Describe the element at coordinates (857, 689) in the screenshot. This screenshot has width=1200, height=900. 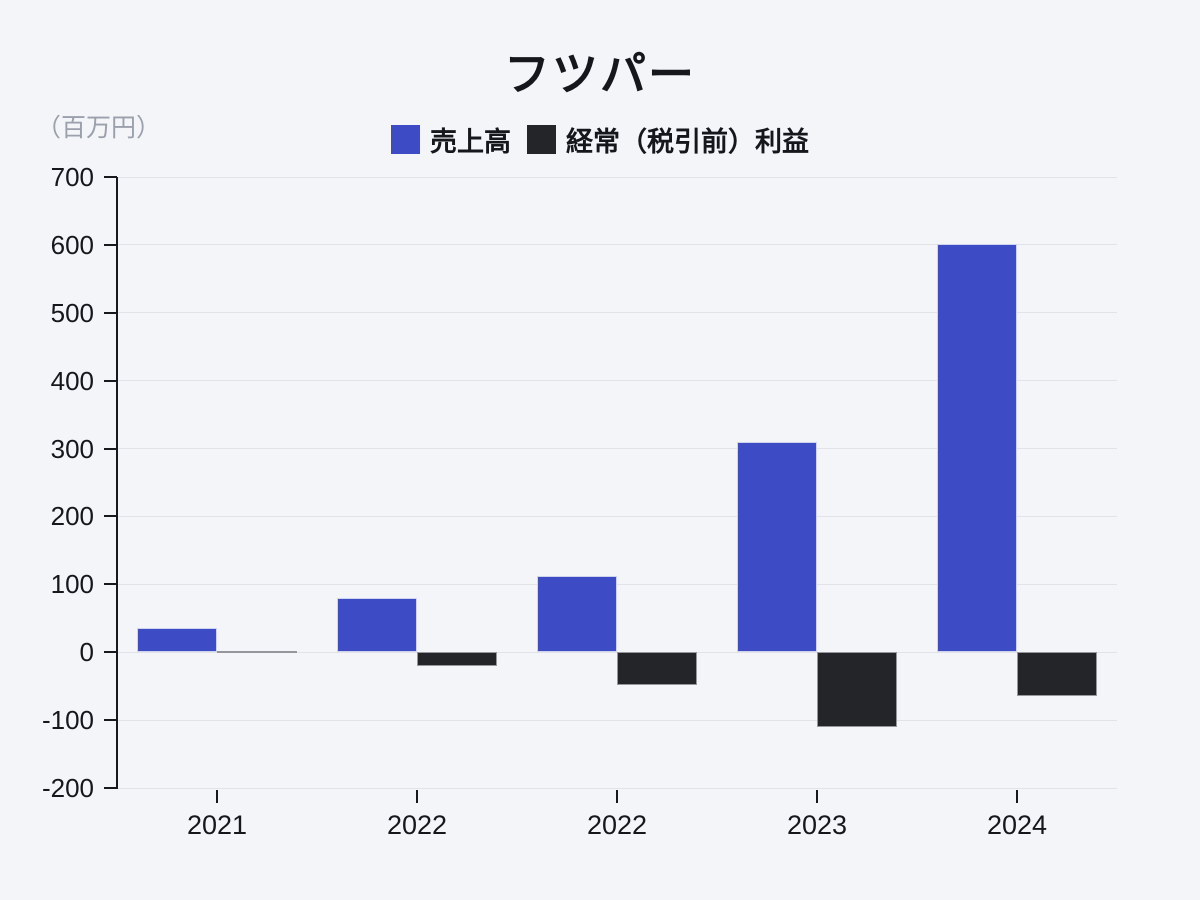
I see `bar-profit-2023` at that location.